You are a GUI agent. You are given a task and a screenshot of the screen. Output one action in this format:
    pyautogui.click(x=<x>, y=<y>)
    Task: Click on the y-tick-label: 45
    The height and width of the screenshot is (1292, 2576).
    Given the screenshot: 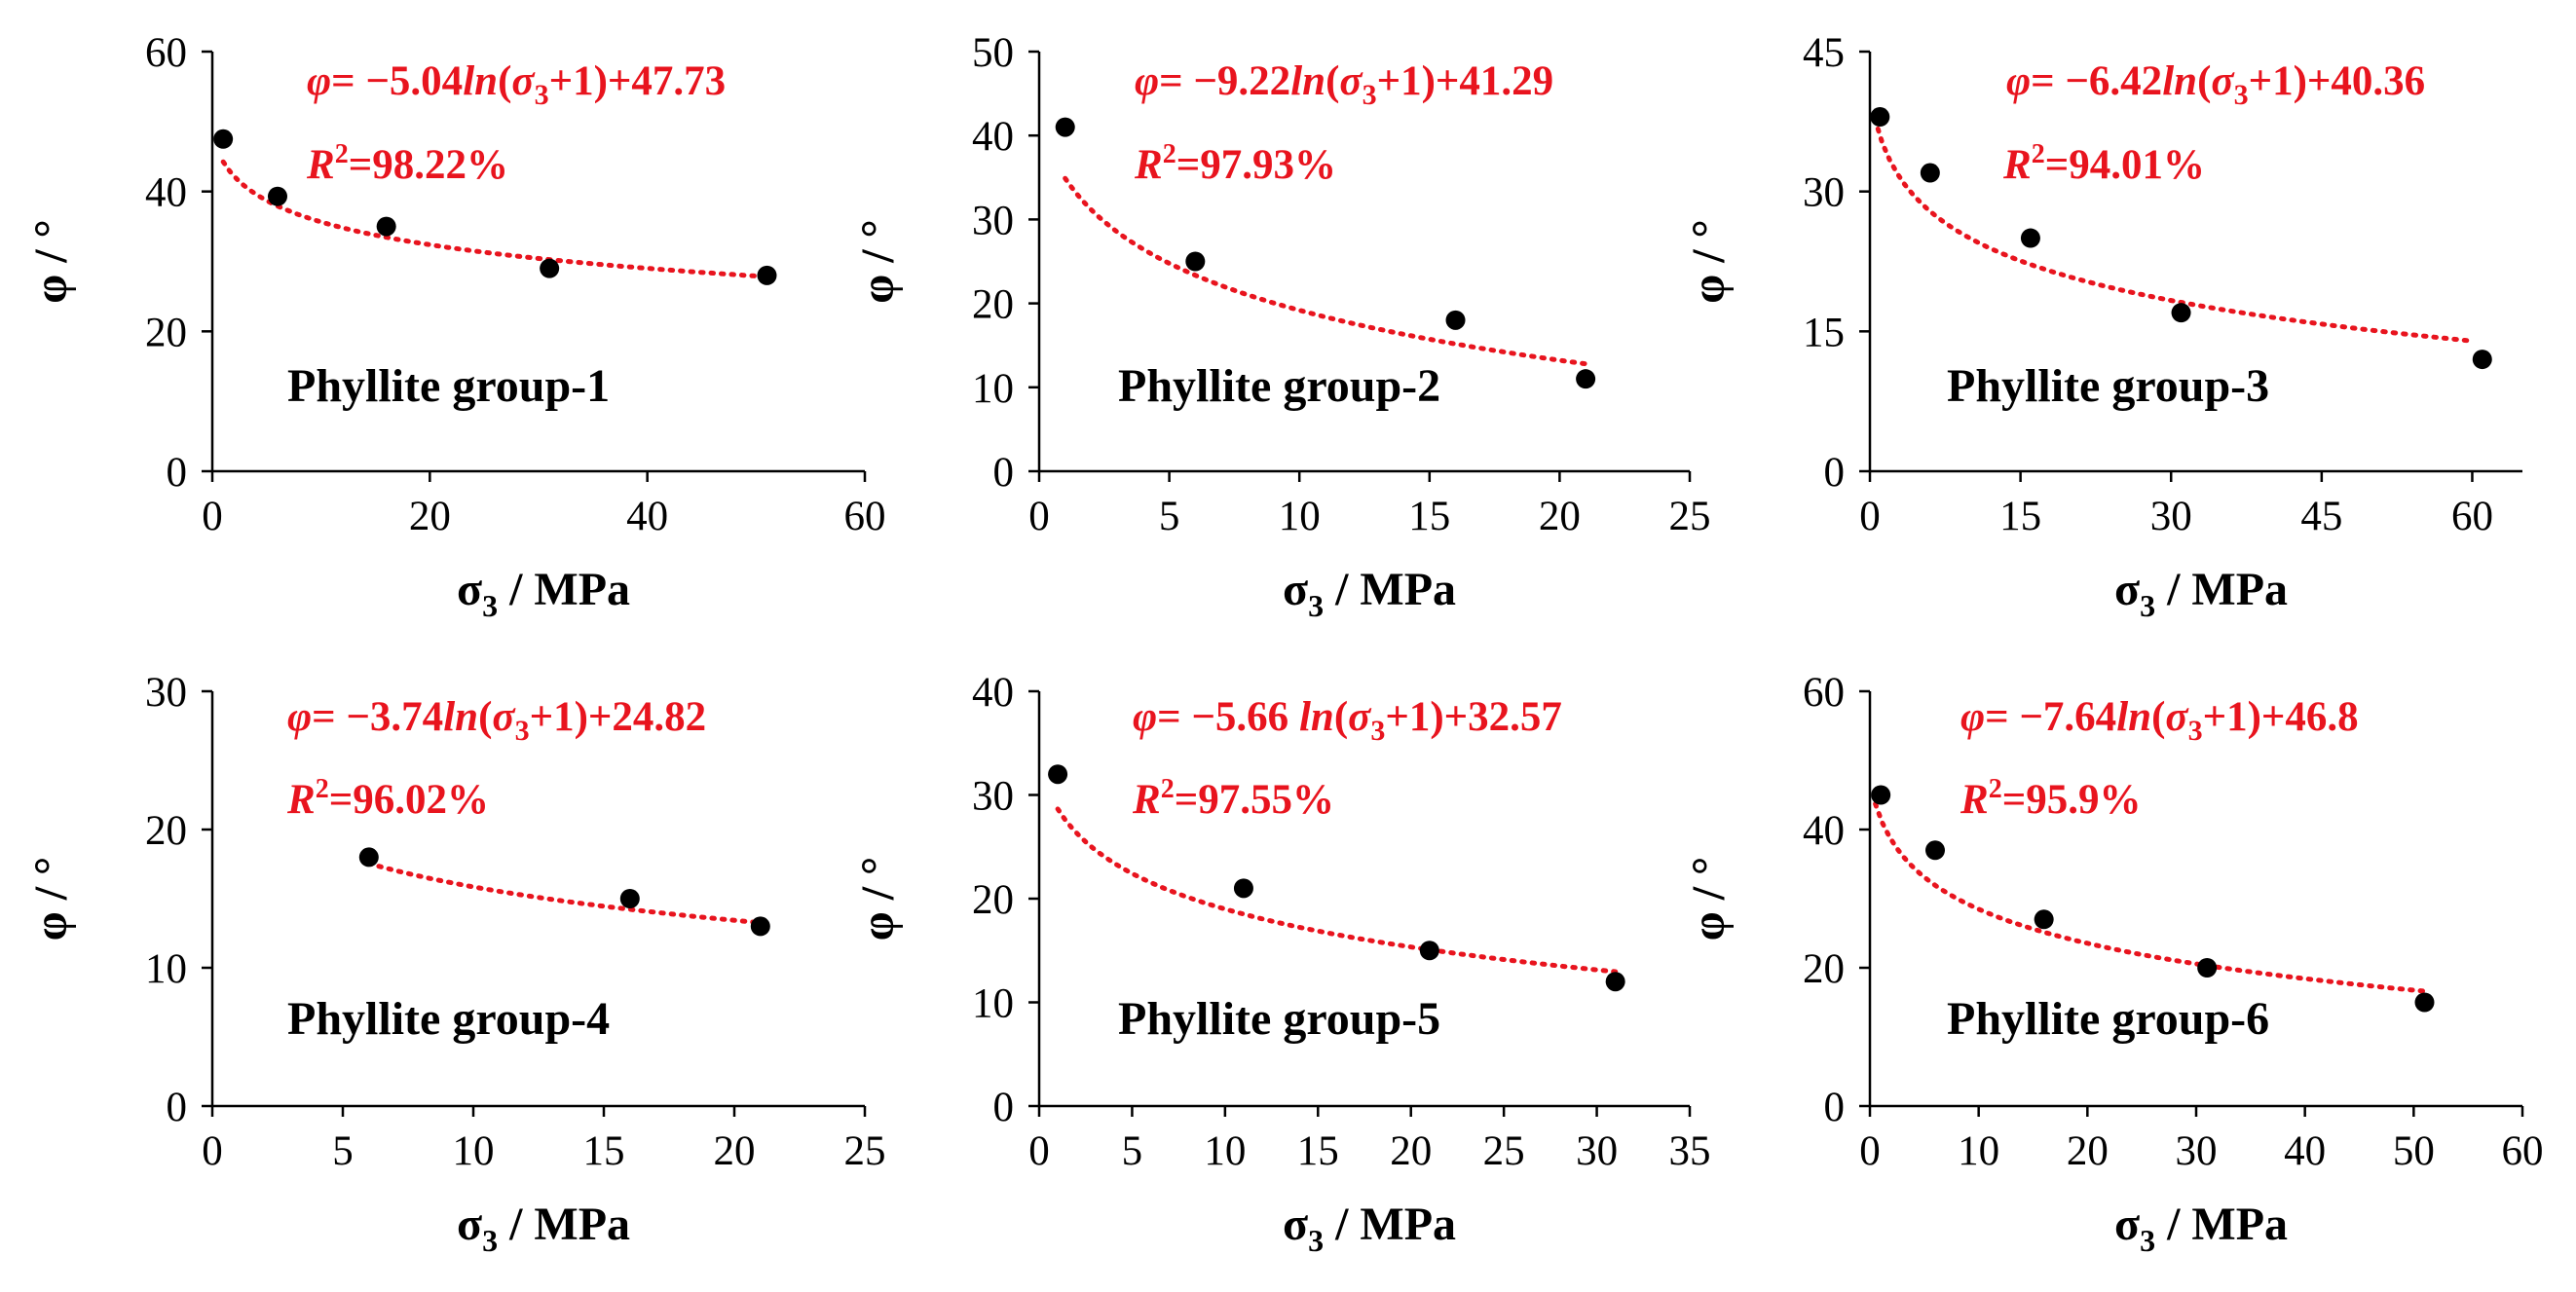 What is the action you would take?
    pyautogui.click(x=1824, y=53)
    